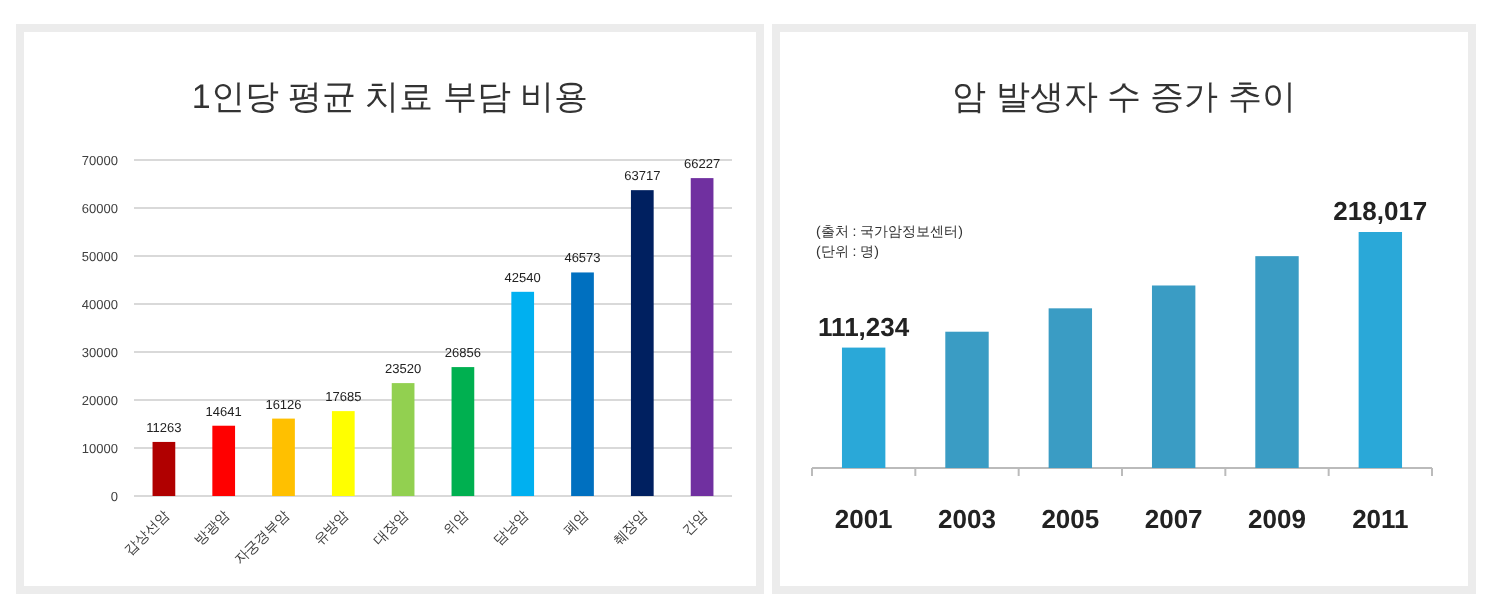 The image size is (1486, 614). I want to click on chart-title: 암 발생자 수 증가 추이, so click(1124, 97).